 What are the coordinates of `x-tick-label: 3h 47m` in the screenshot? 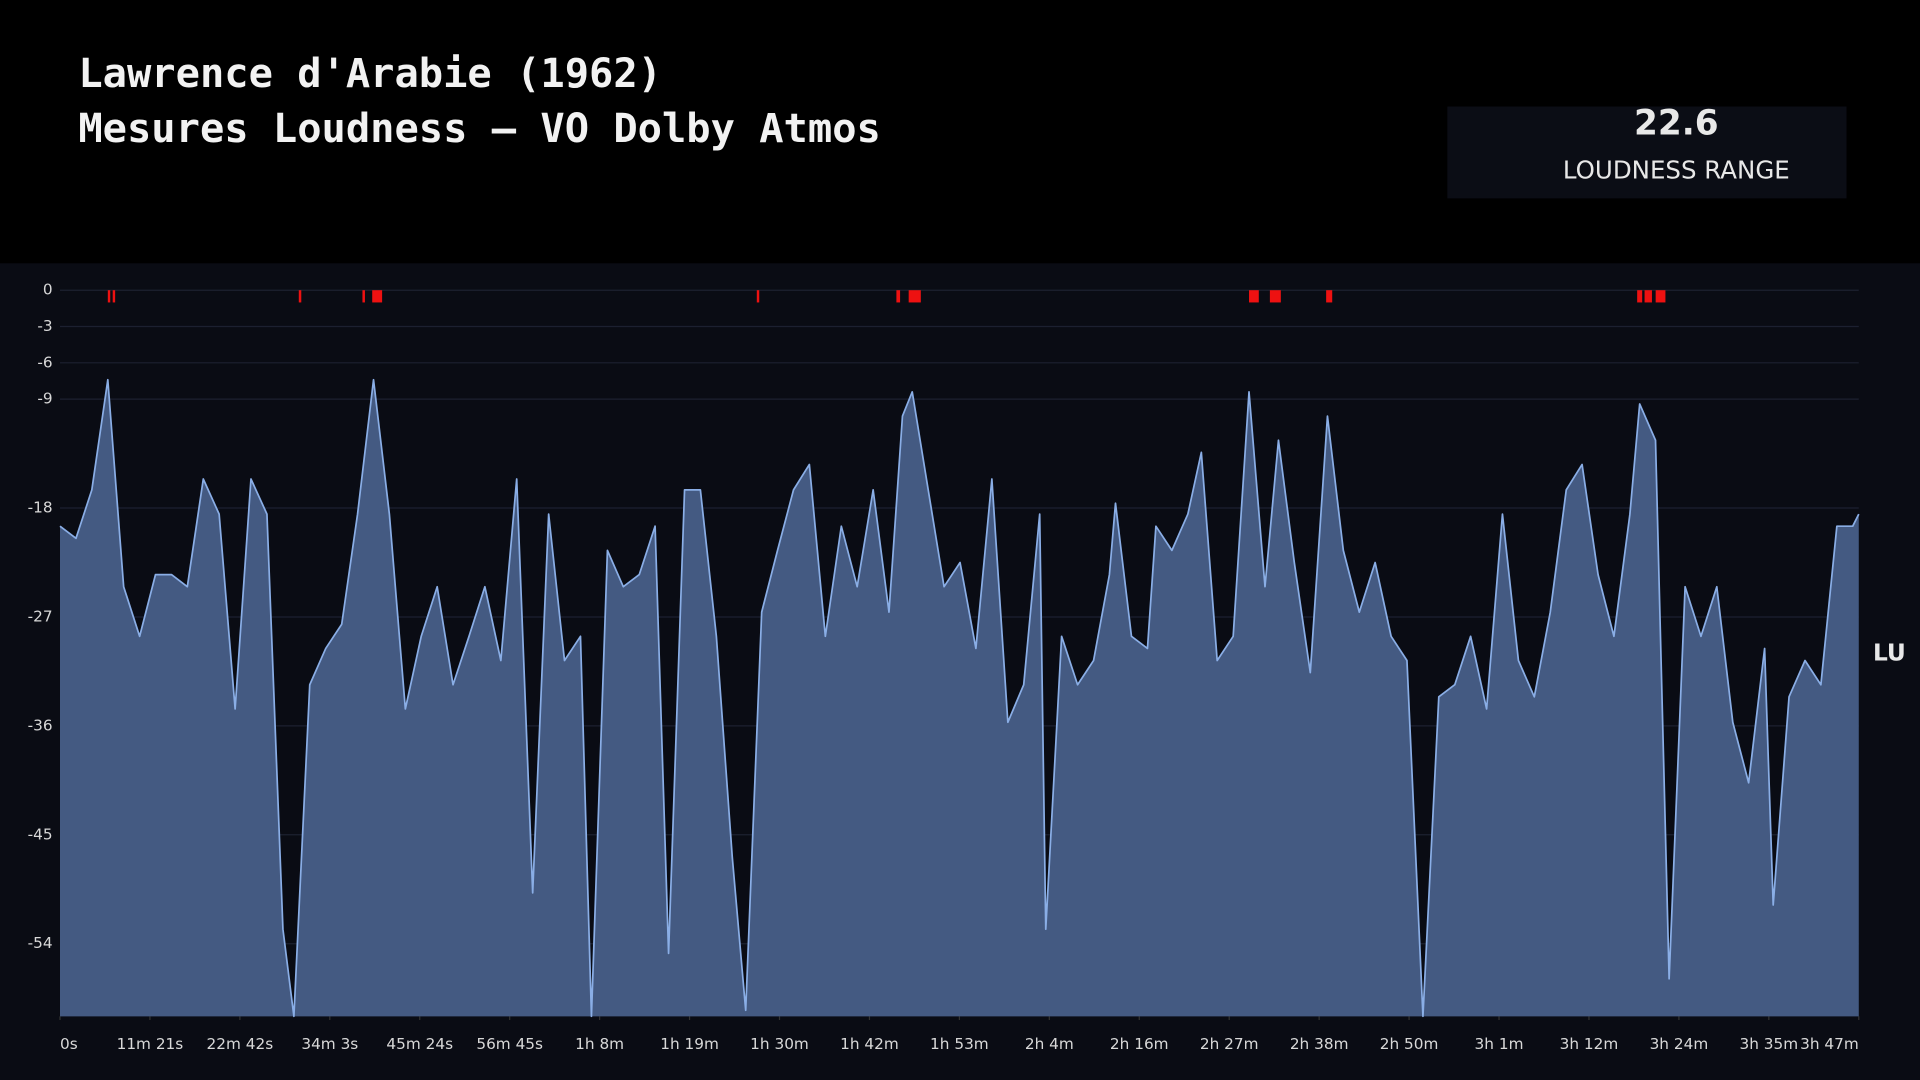 It's located at (1829, 1044).